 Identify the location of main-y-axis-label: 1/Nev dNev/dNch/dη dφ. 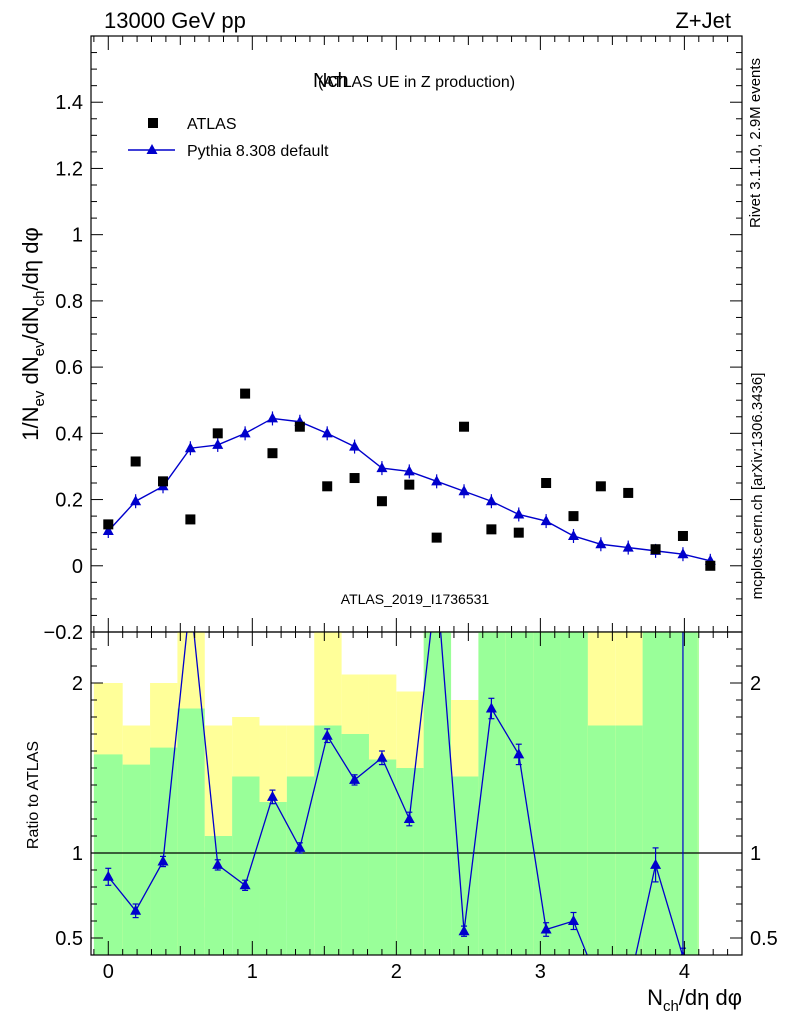
(33, 333).